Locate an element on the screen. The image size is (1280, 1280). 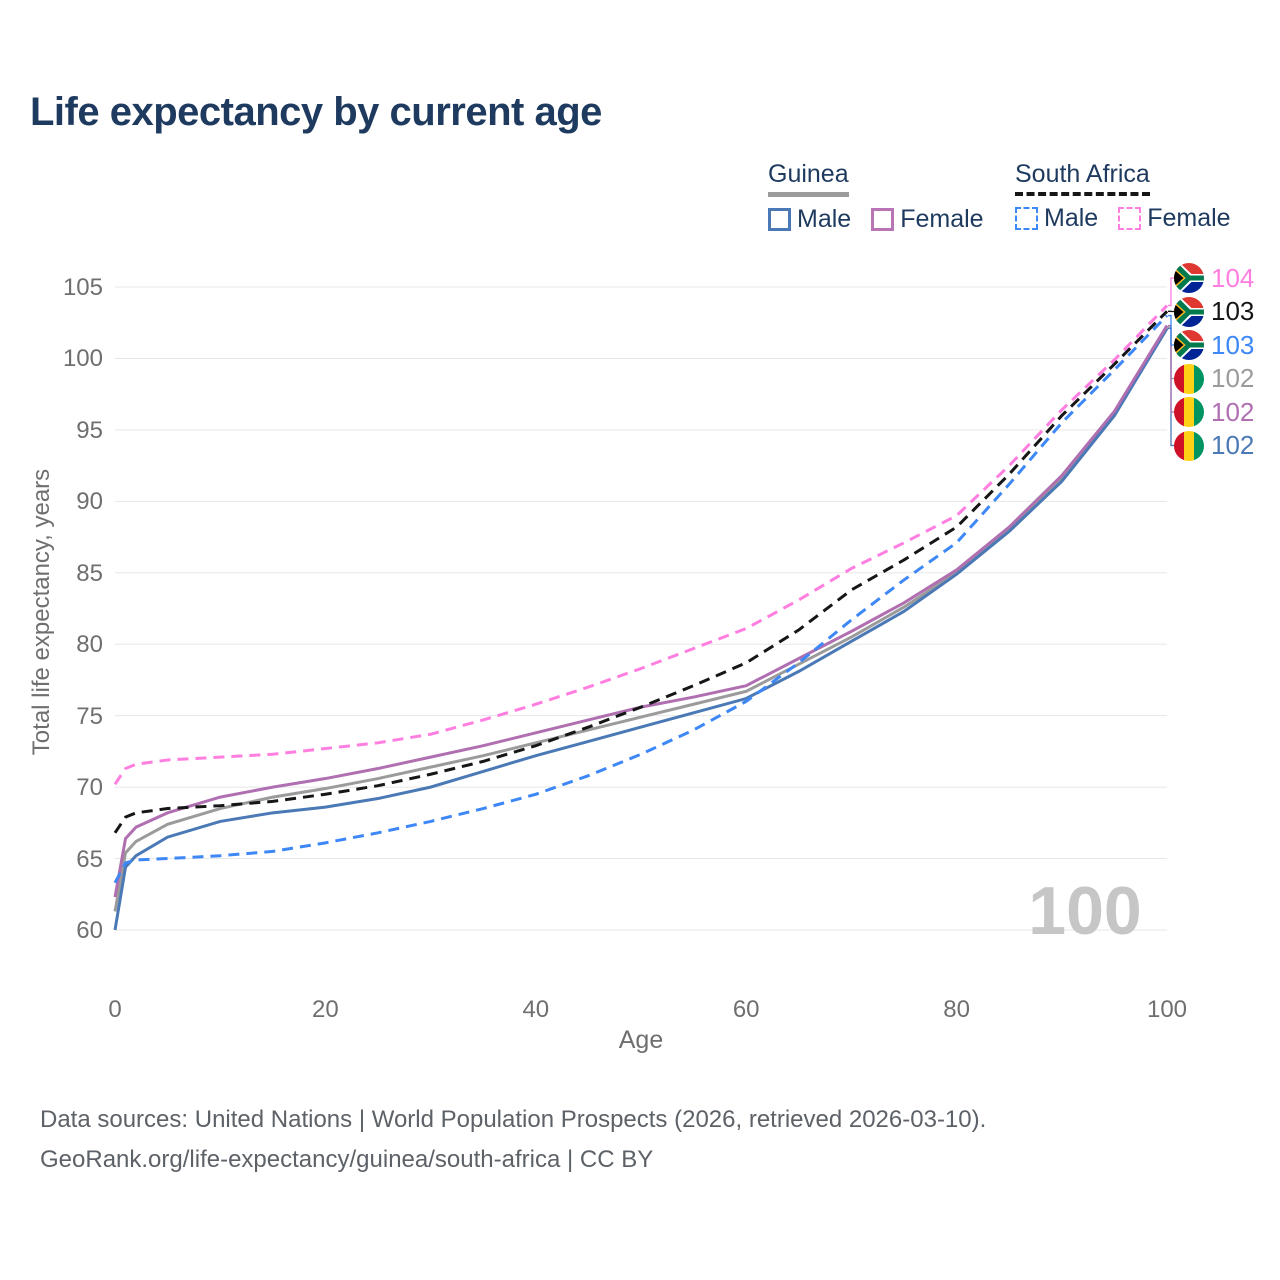
legend-group-title-guinea: Guinea is located at coordinates (808, 178).